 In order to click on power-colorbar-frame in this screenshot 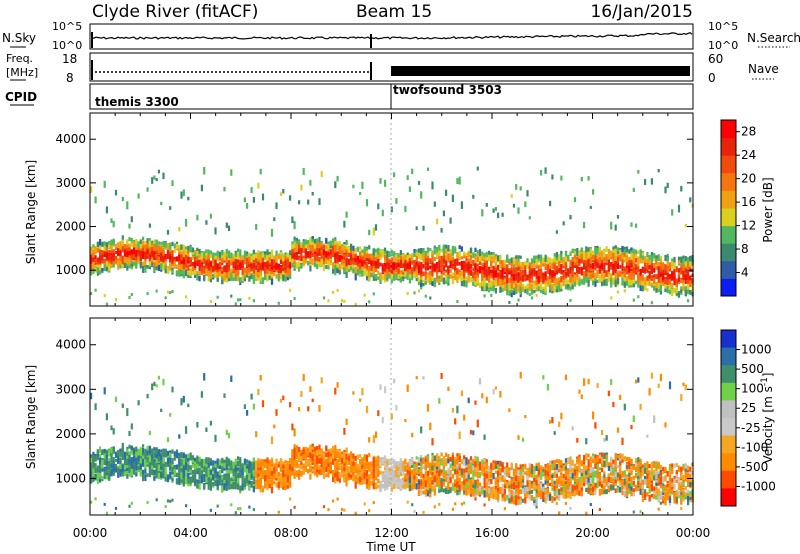, I will do `click(728, 208)`.